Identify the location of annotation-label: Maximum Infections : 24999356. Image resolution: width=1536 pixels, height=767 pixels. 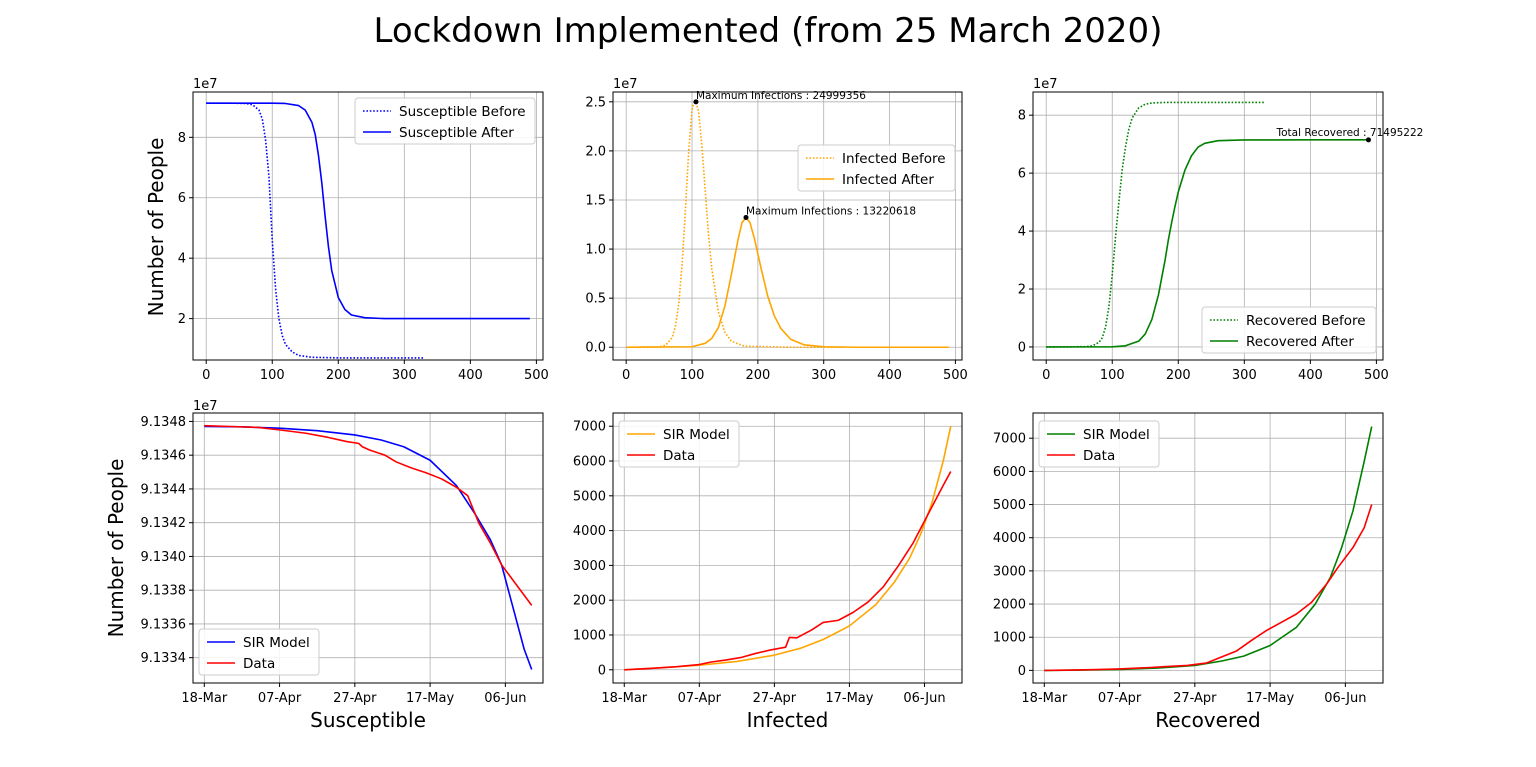
(781, 96).